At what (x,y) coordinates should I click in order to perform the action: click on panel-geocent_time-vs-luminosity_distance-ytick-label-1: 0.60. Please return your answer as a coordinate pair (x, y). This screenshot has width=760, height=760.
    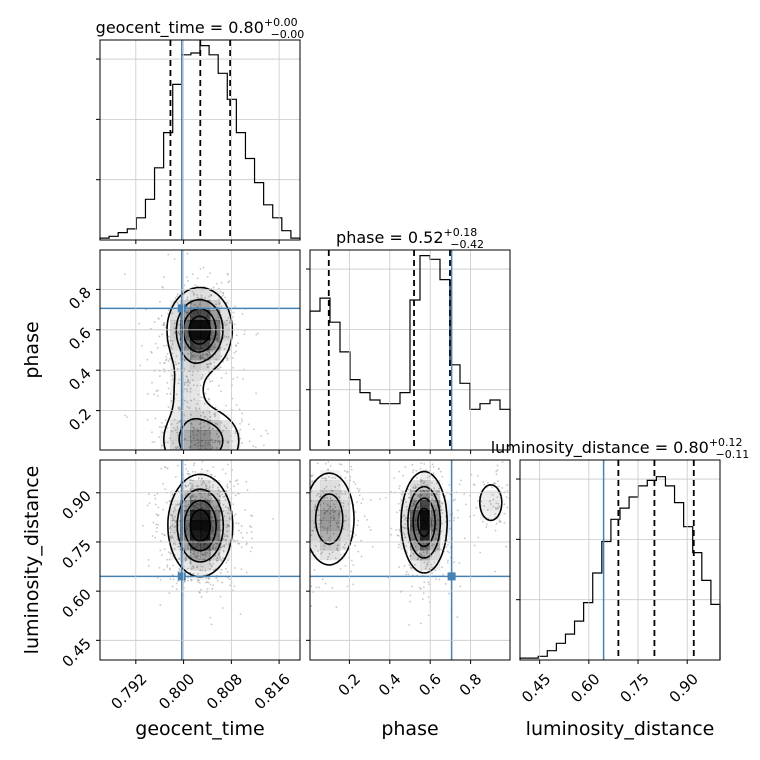
    Looking at the image, I should click on (76, 603).